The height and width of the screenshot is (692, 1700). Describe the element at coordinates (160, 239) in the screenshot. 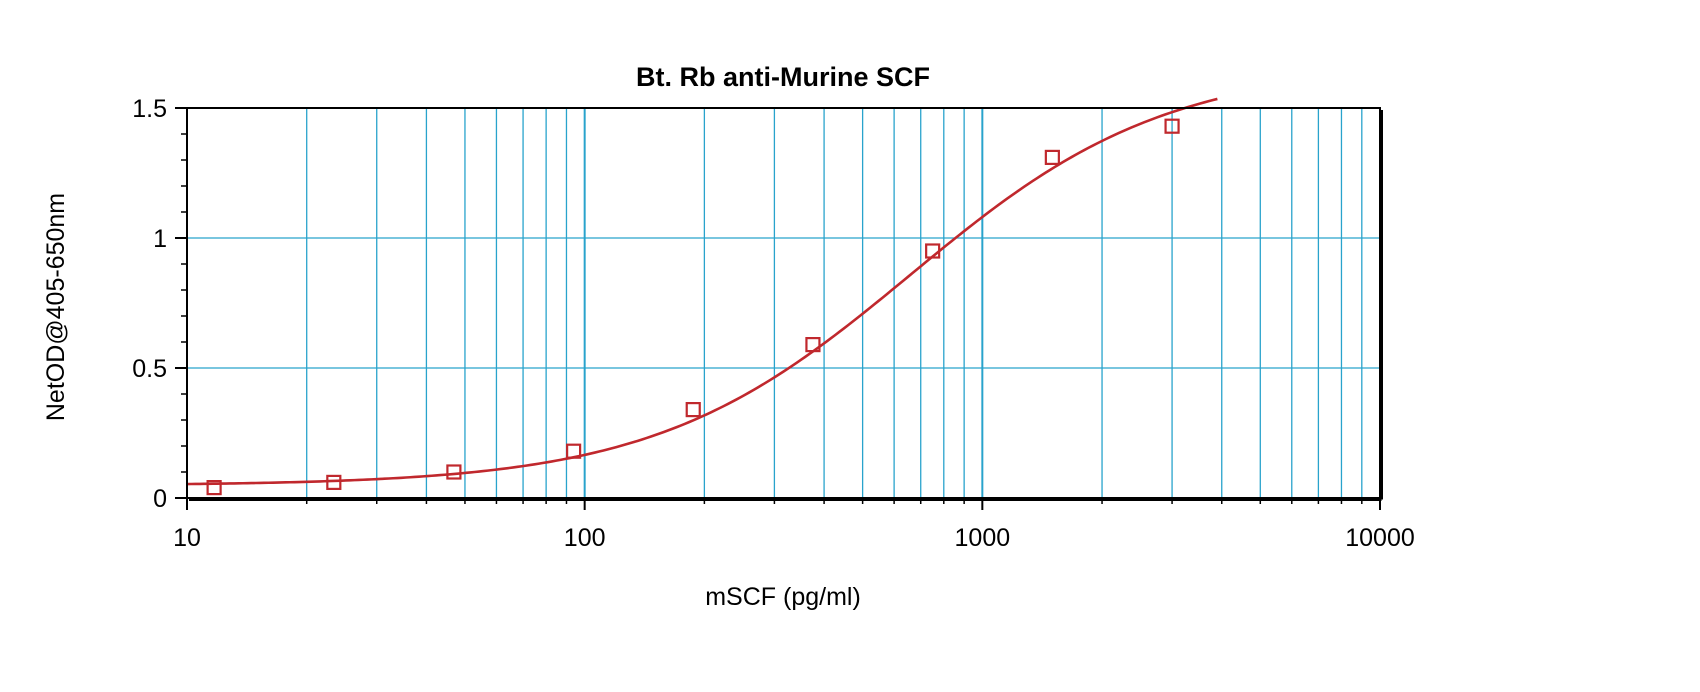

I see `y-tick-label: 1` at that location.